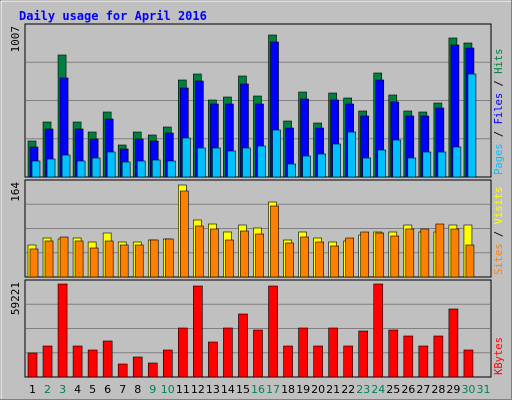 The image size is (512, 400). Describe the element at coordinates (378, 389) in the screenshot. I see `x-tick-label-day-24: 24` at that location.